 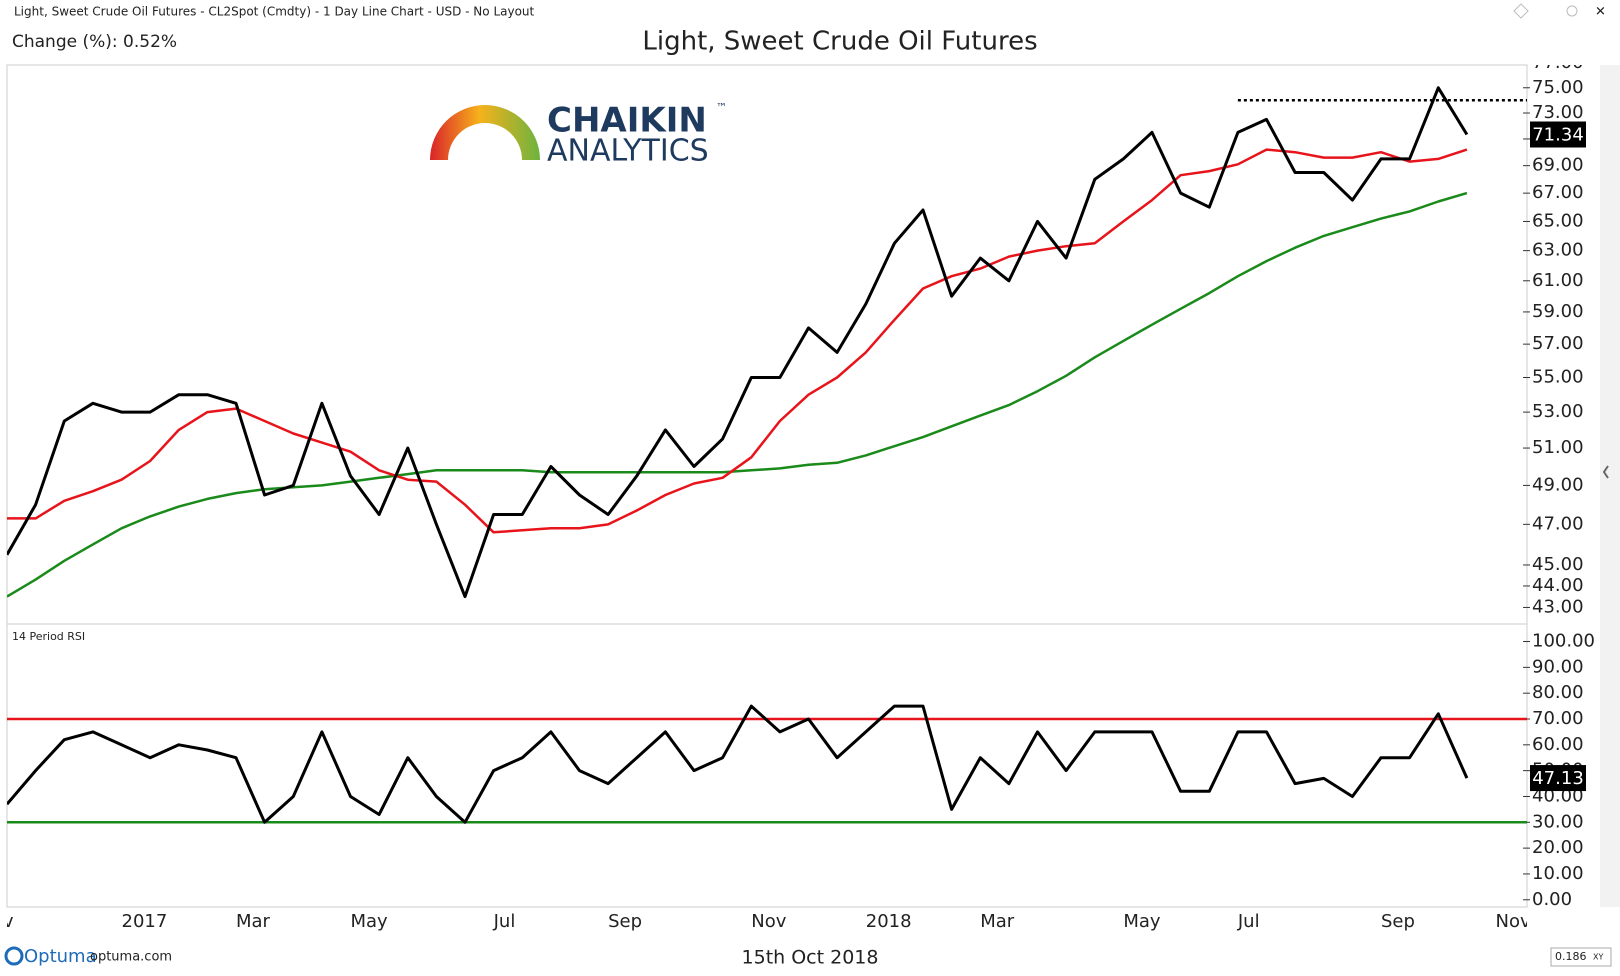 What do you see at coordinates (627, 121) in the screenshot?
I see `logo-primary: CHAIKIN` at bounding box center [627, 121].